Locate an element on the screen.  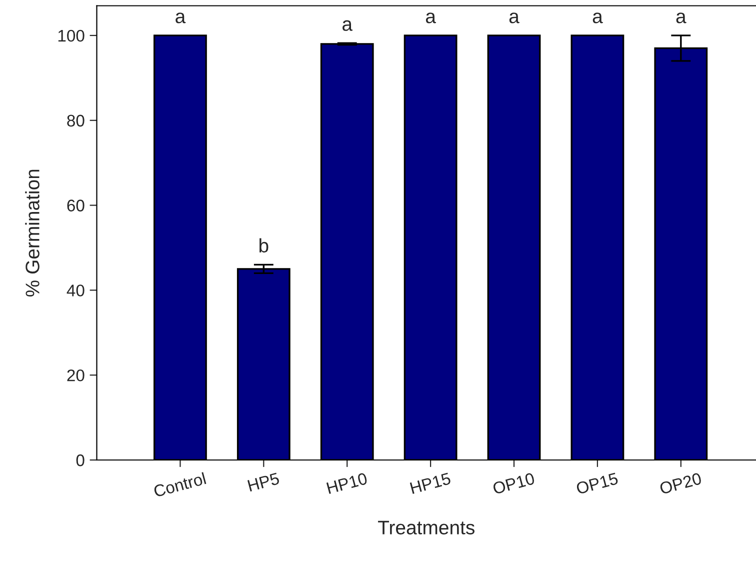
y-tick-label: 80 is located at coordinates (75, 120).